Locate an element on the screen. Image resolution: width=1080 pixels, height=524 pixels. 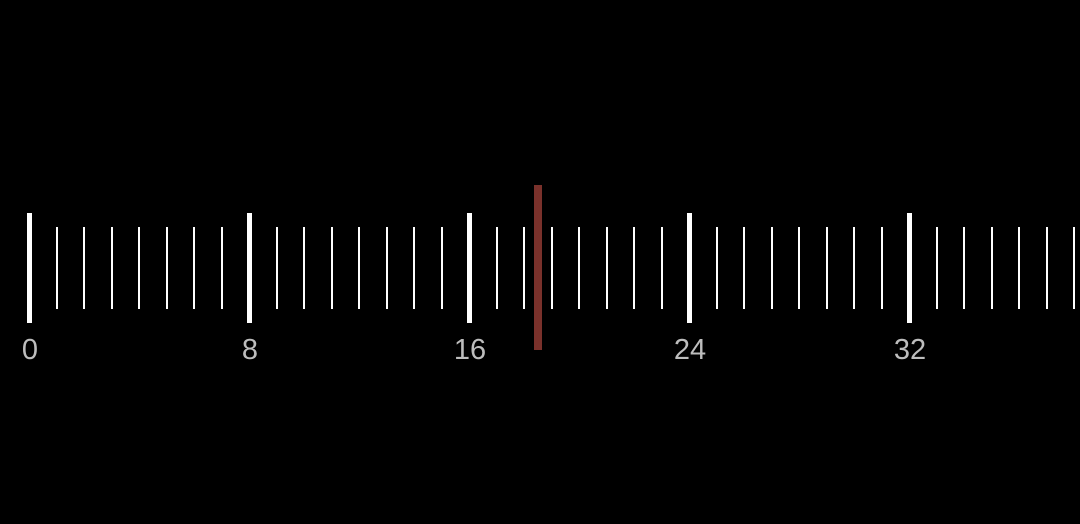
current-value-indicator is located at coordinates (538, 267).